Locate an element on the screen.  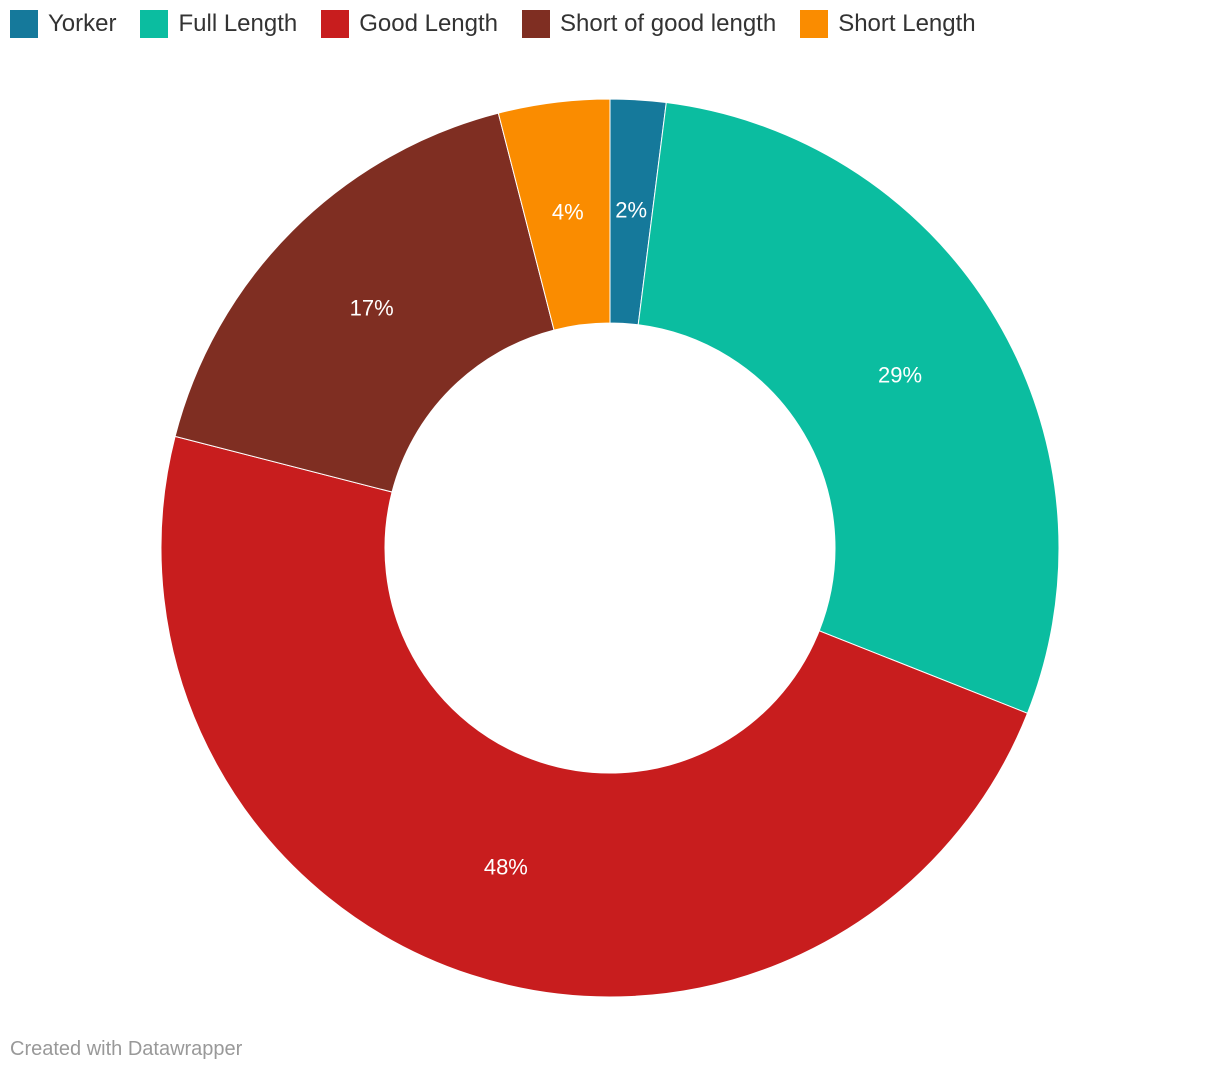
value-label: 29% is located at coordinates (900, 374).